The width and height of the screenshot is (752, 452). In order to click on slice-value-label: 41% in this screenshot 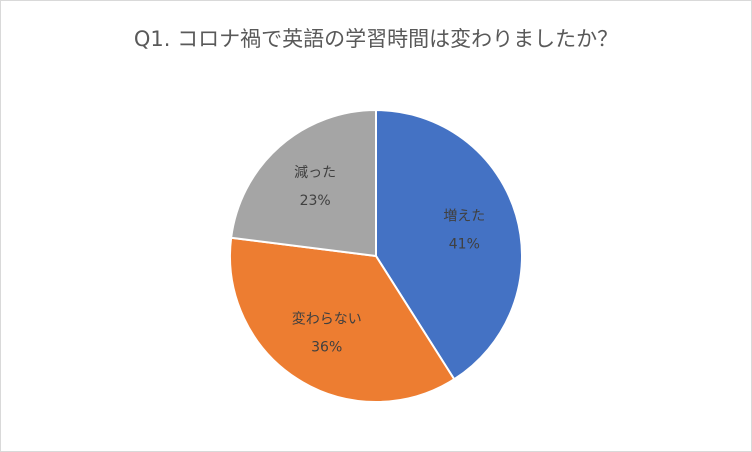, I will do `click(464, 244)`.